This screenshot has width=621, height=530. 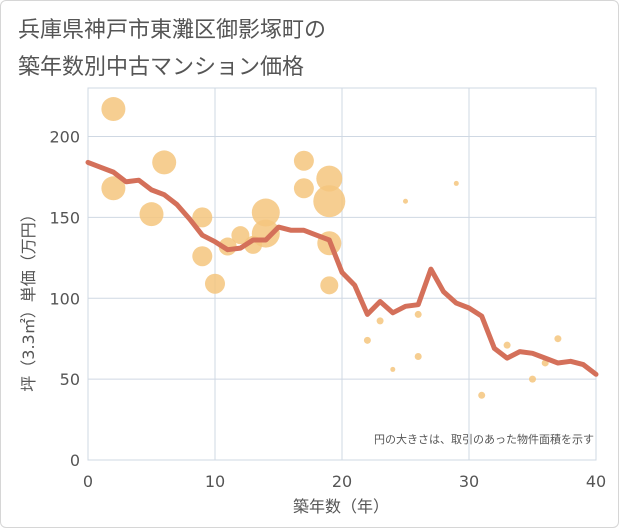 I want to click on x-tick-label: 30, so click(x=469, y=481).